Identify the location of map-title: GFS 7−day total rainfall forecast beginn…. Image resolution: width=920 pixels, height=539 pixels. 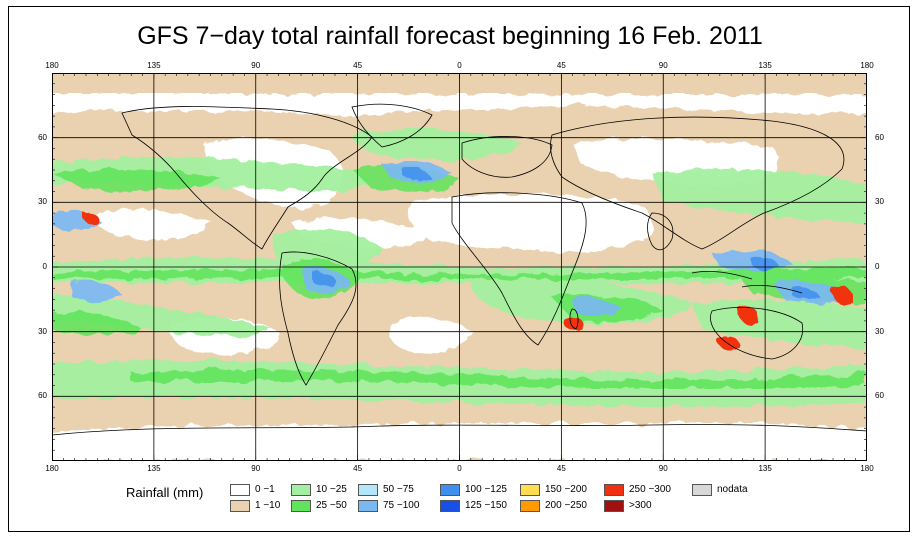
(450, 36).